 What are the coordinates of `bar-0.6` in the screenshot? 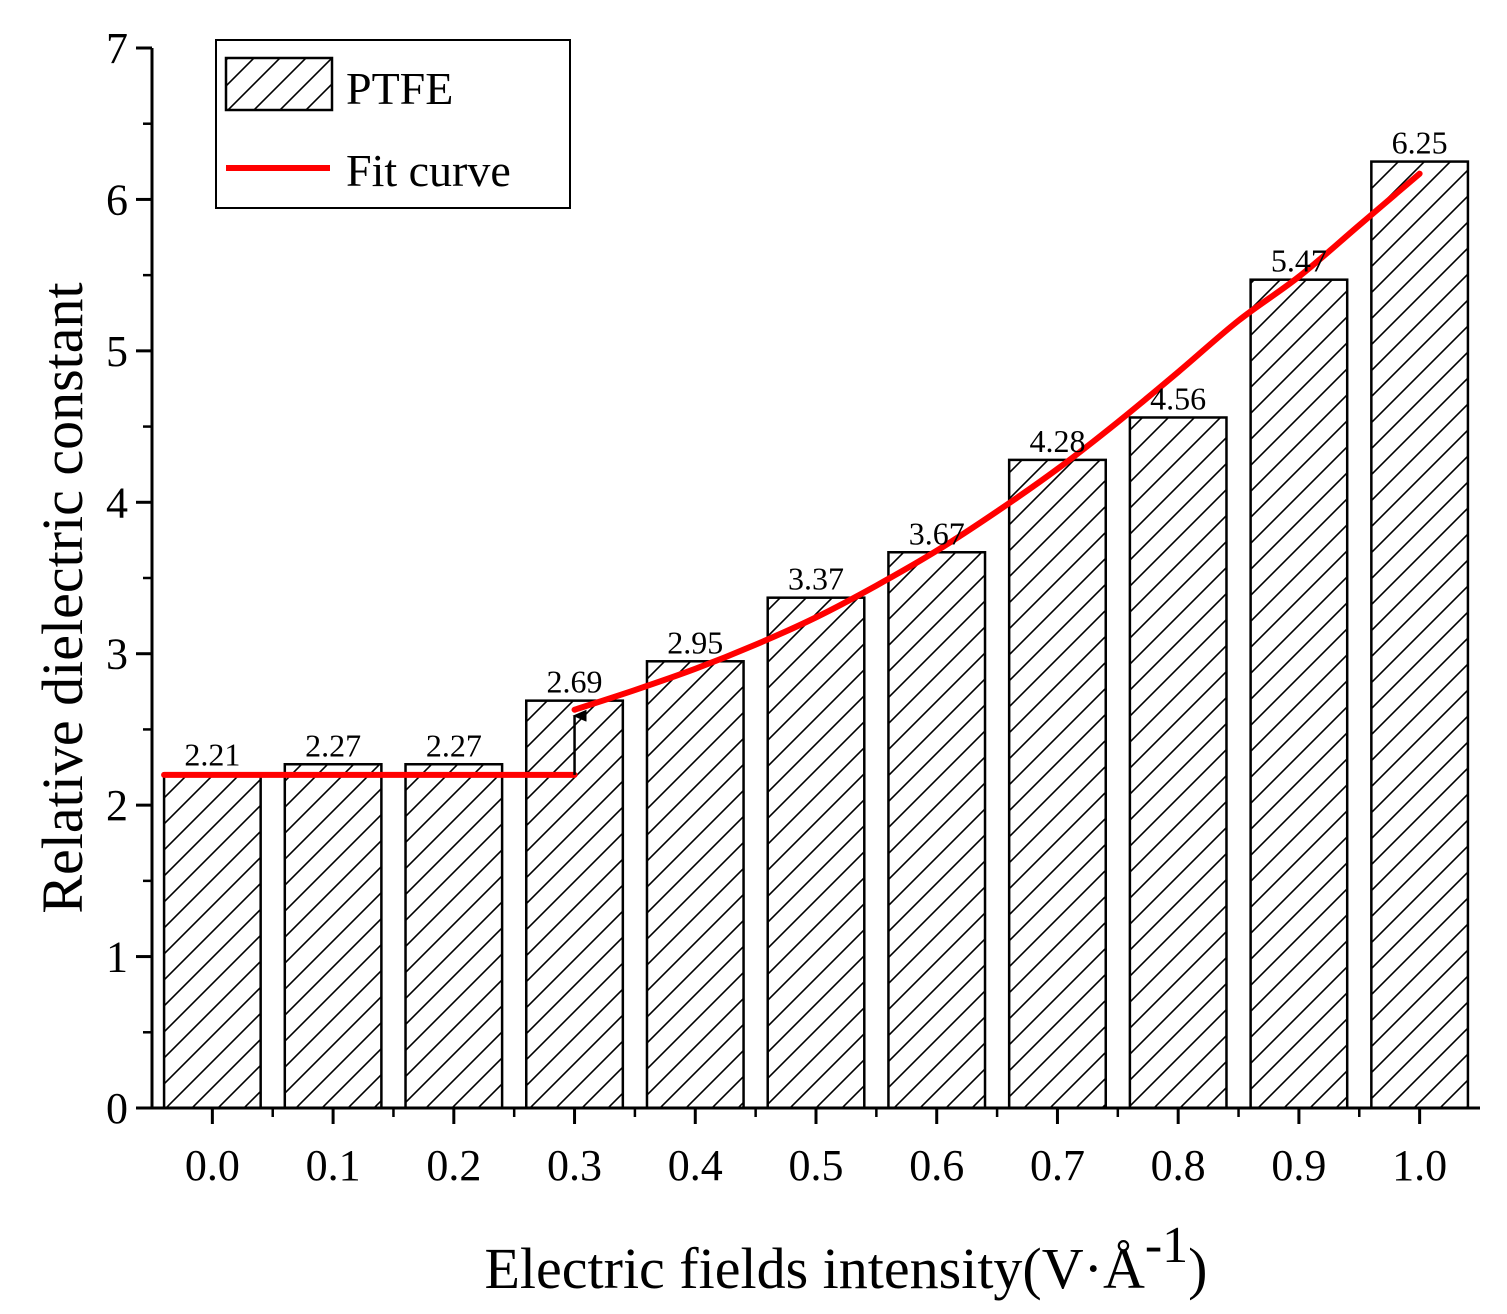 It's located at (937, 830).